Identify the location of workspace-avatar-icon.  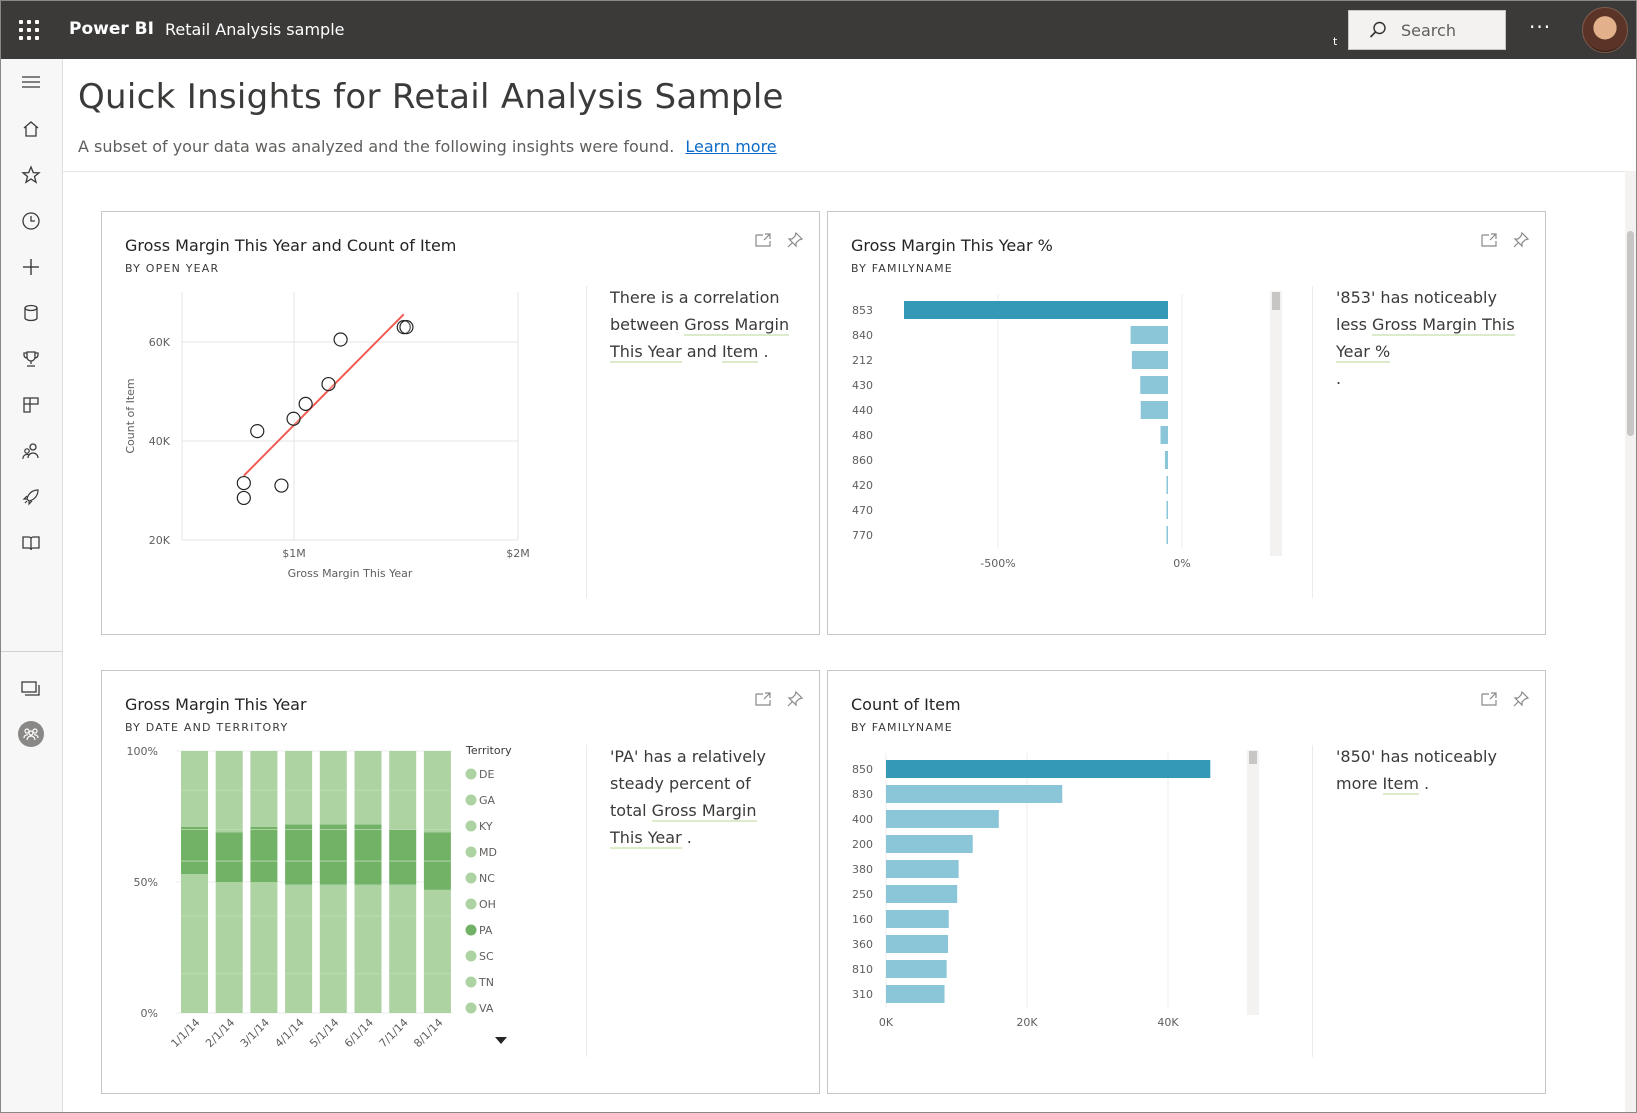
(31, 734).